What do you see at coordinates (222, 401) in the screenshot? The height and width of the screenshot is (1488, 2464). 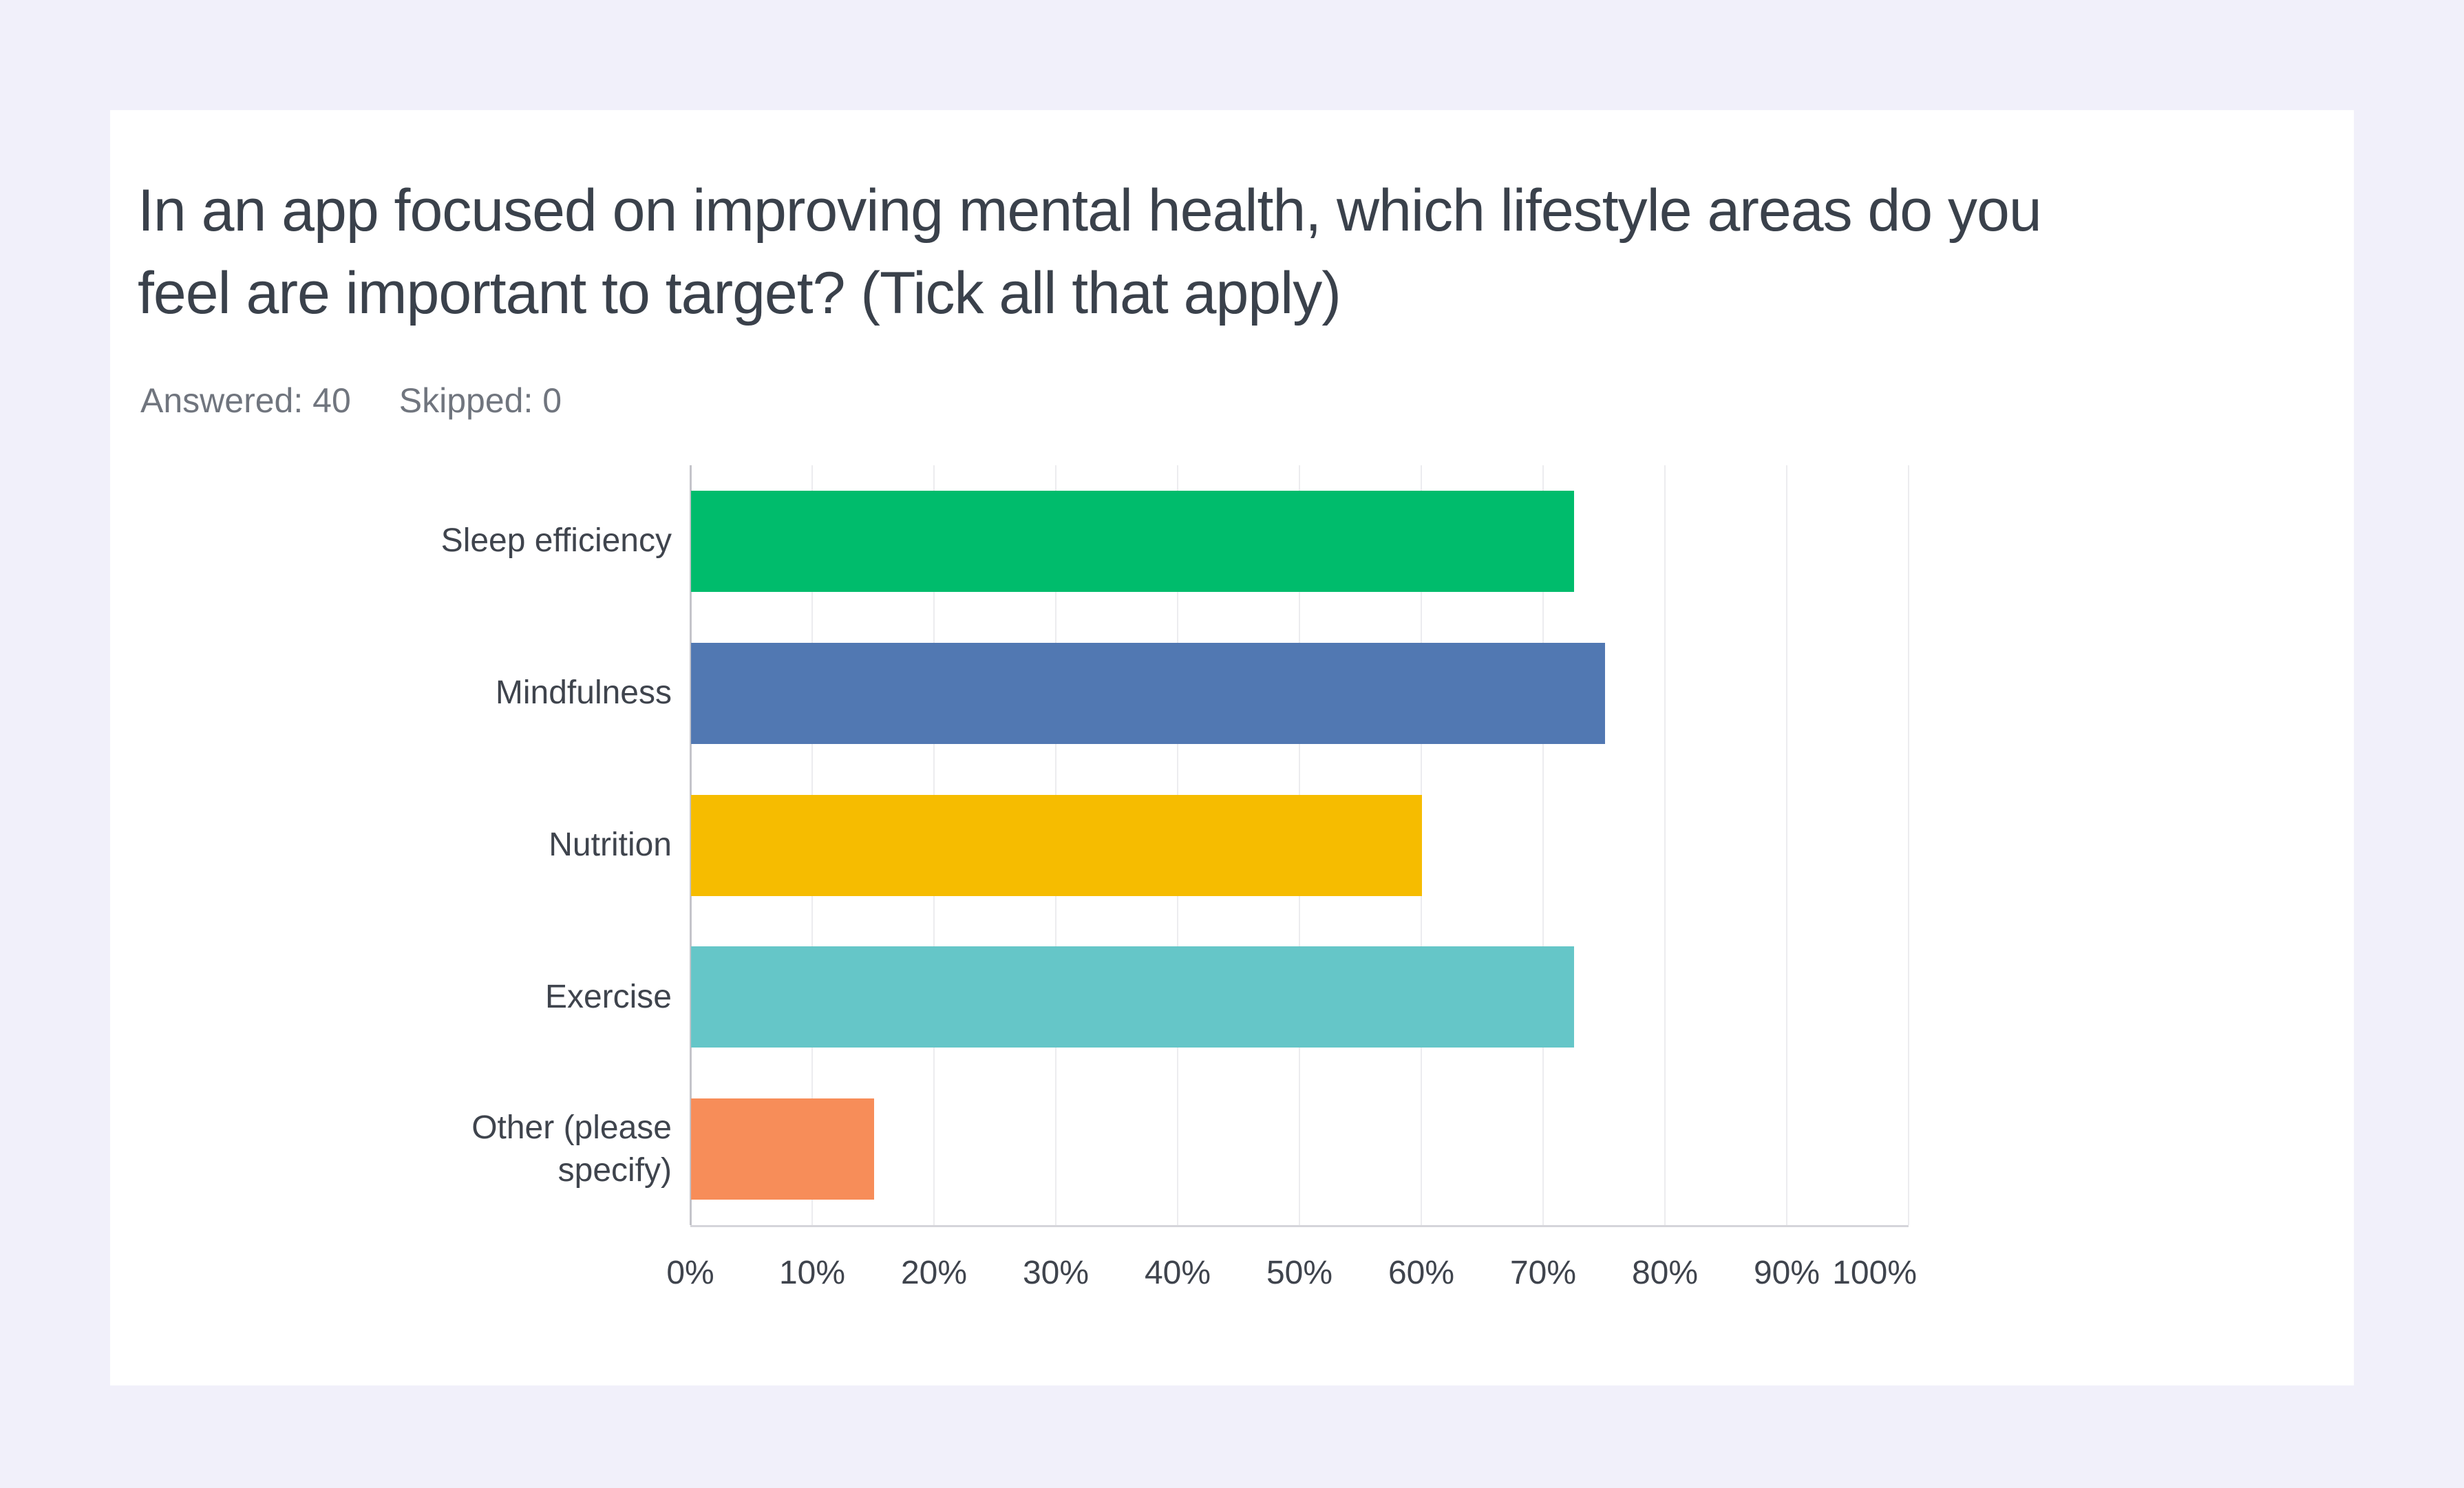 I see `answered-label: Answered:` at bounding box center [222, 401].